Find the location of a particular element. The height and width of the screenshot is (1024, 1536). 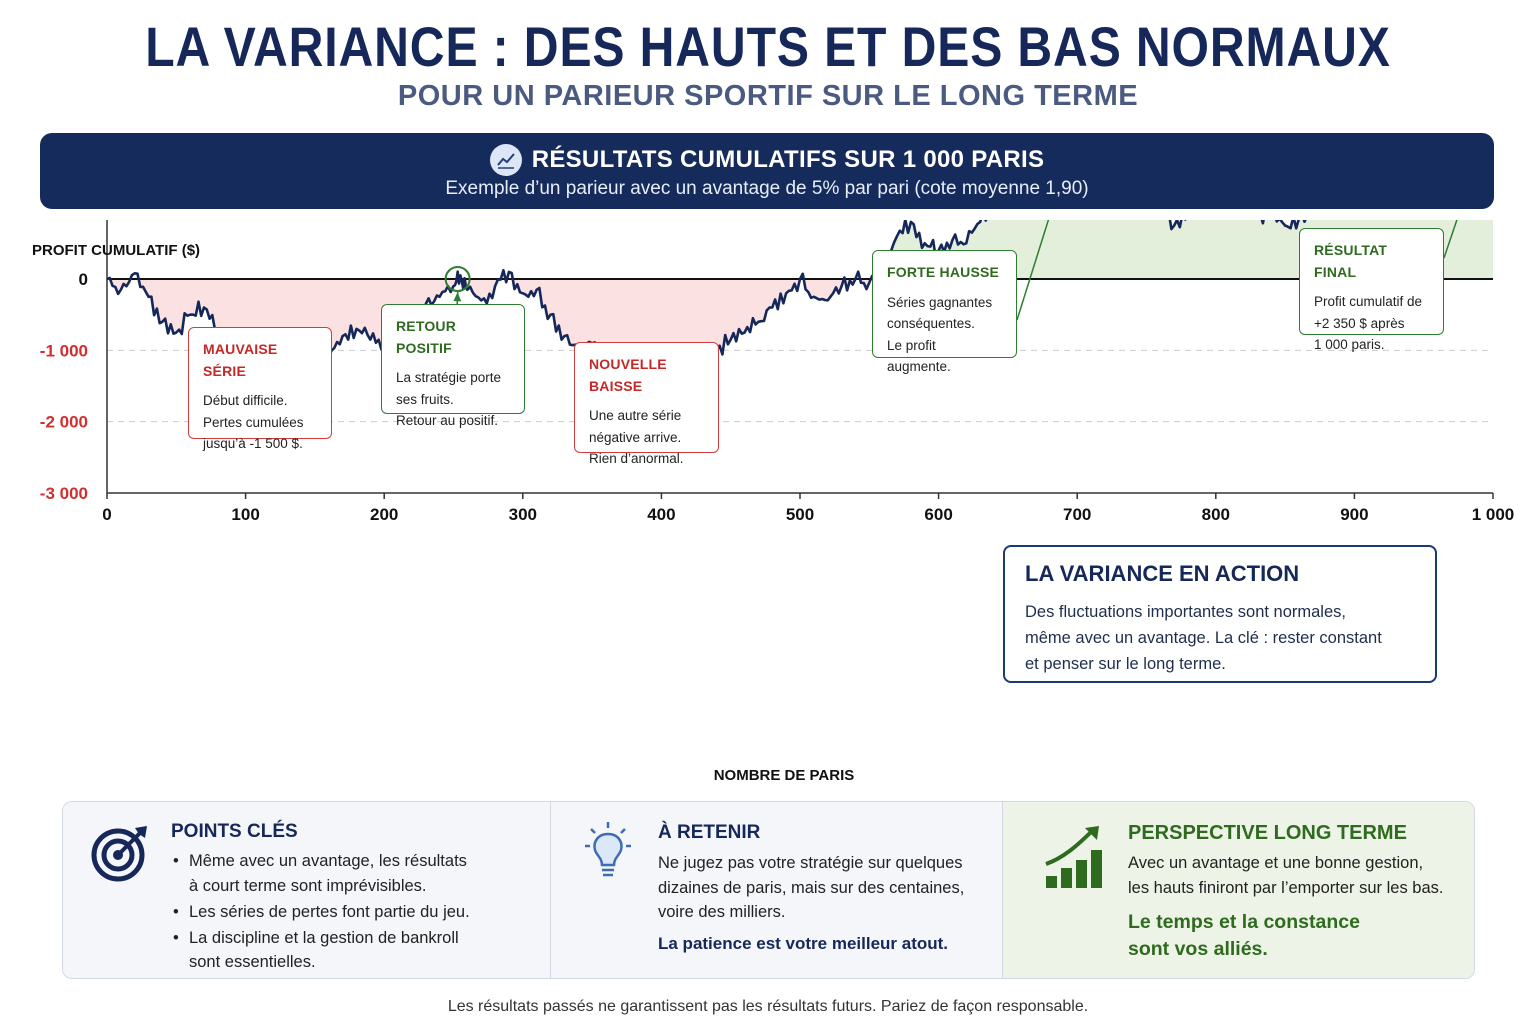

arrow-hausse is located at coordinates (1033, 270).